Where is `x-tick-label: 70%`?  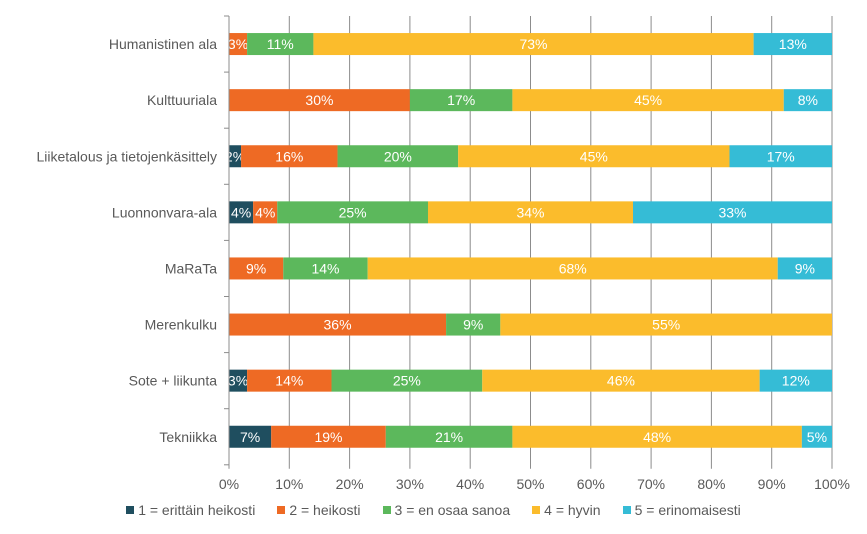 x-tick-label: 70% is located at coordinates (651, 484).